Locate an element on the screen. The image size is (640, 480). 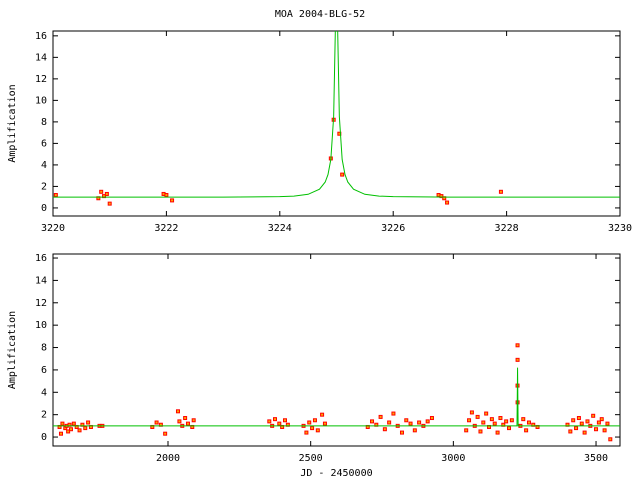
x-axis-label: JD - 2450000 is located at coordinates (336, 473).